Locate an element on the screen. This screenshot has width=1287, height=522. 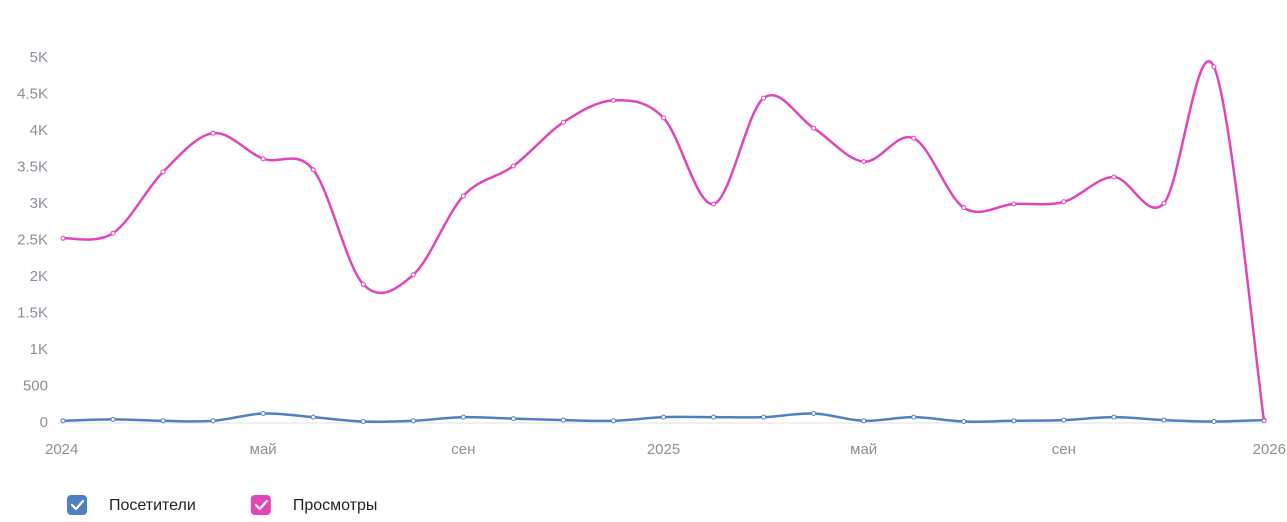
x-tick-label: 2026 is located at coordinates (1269, 449).